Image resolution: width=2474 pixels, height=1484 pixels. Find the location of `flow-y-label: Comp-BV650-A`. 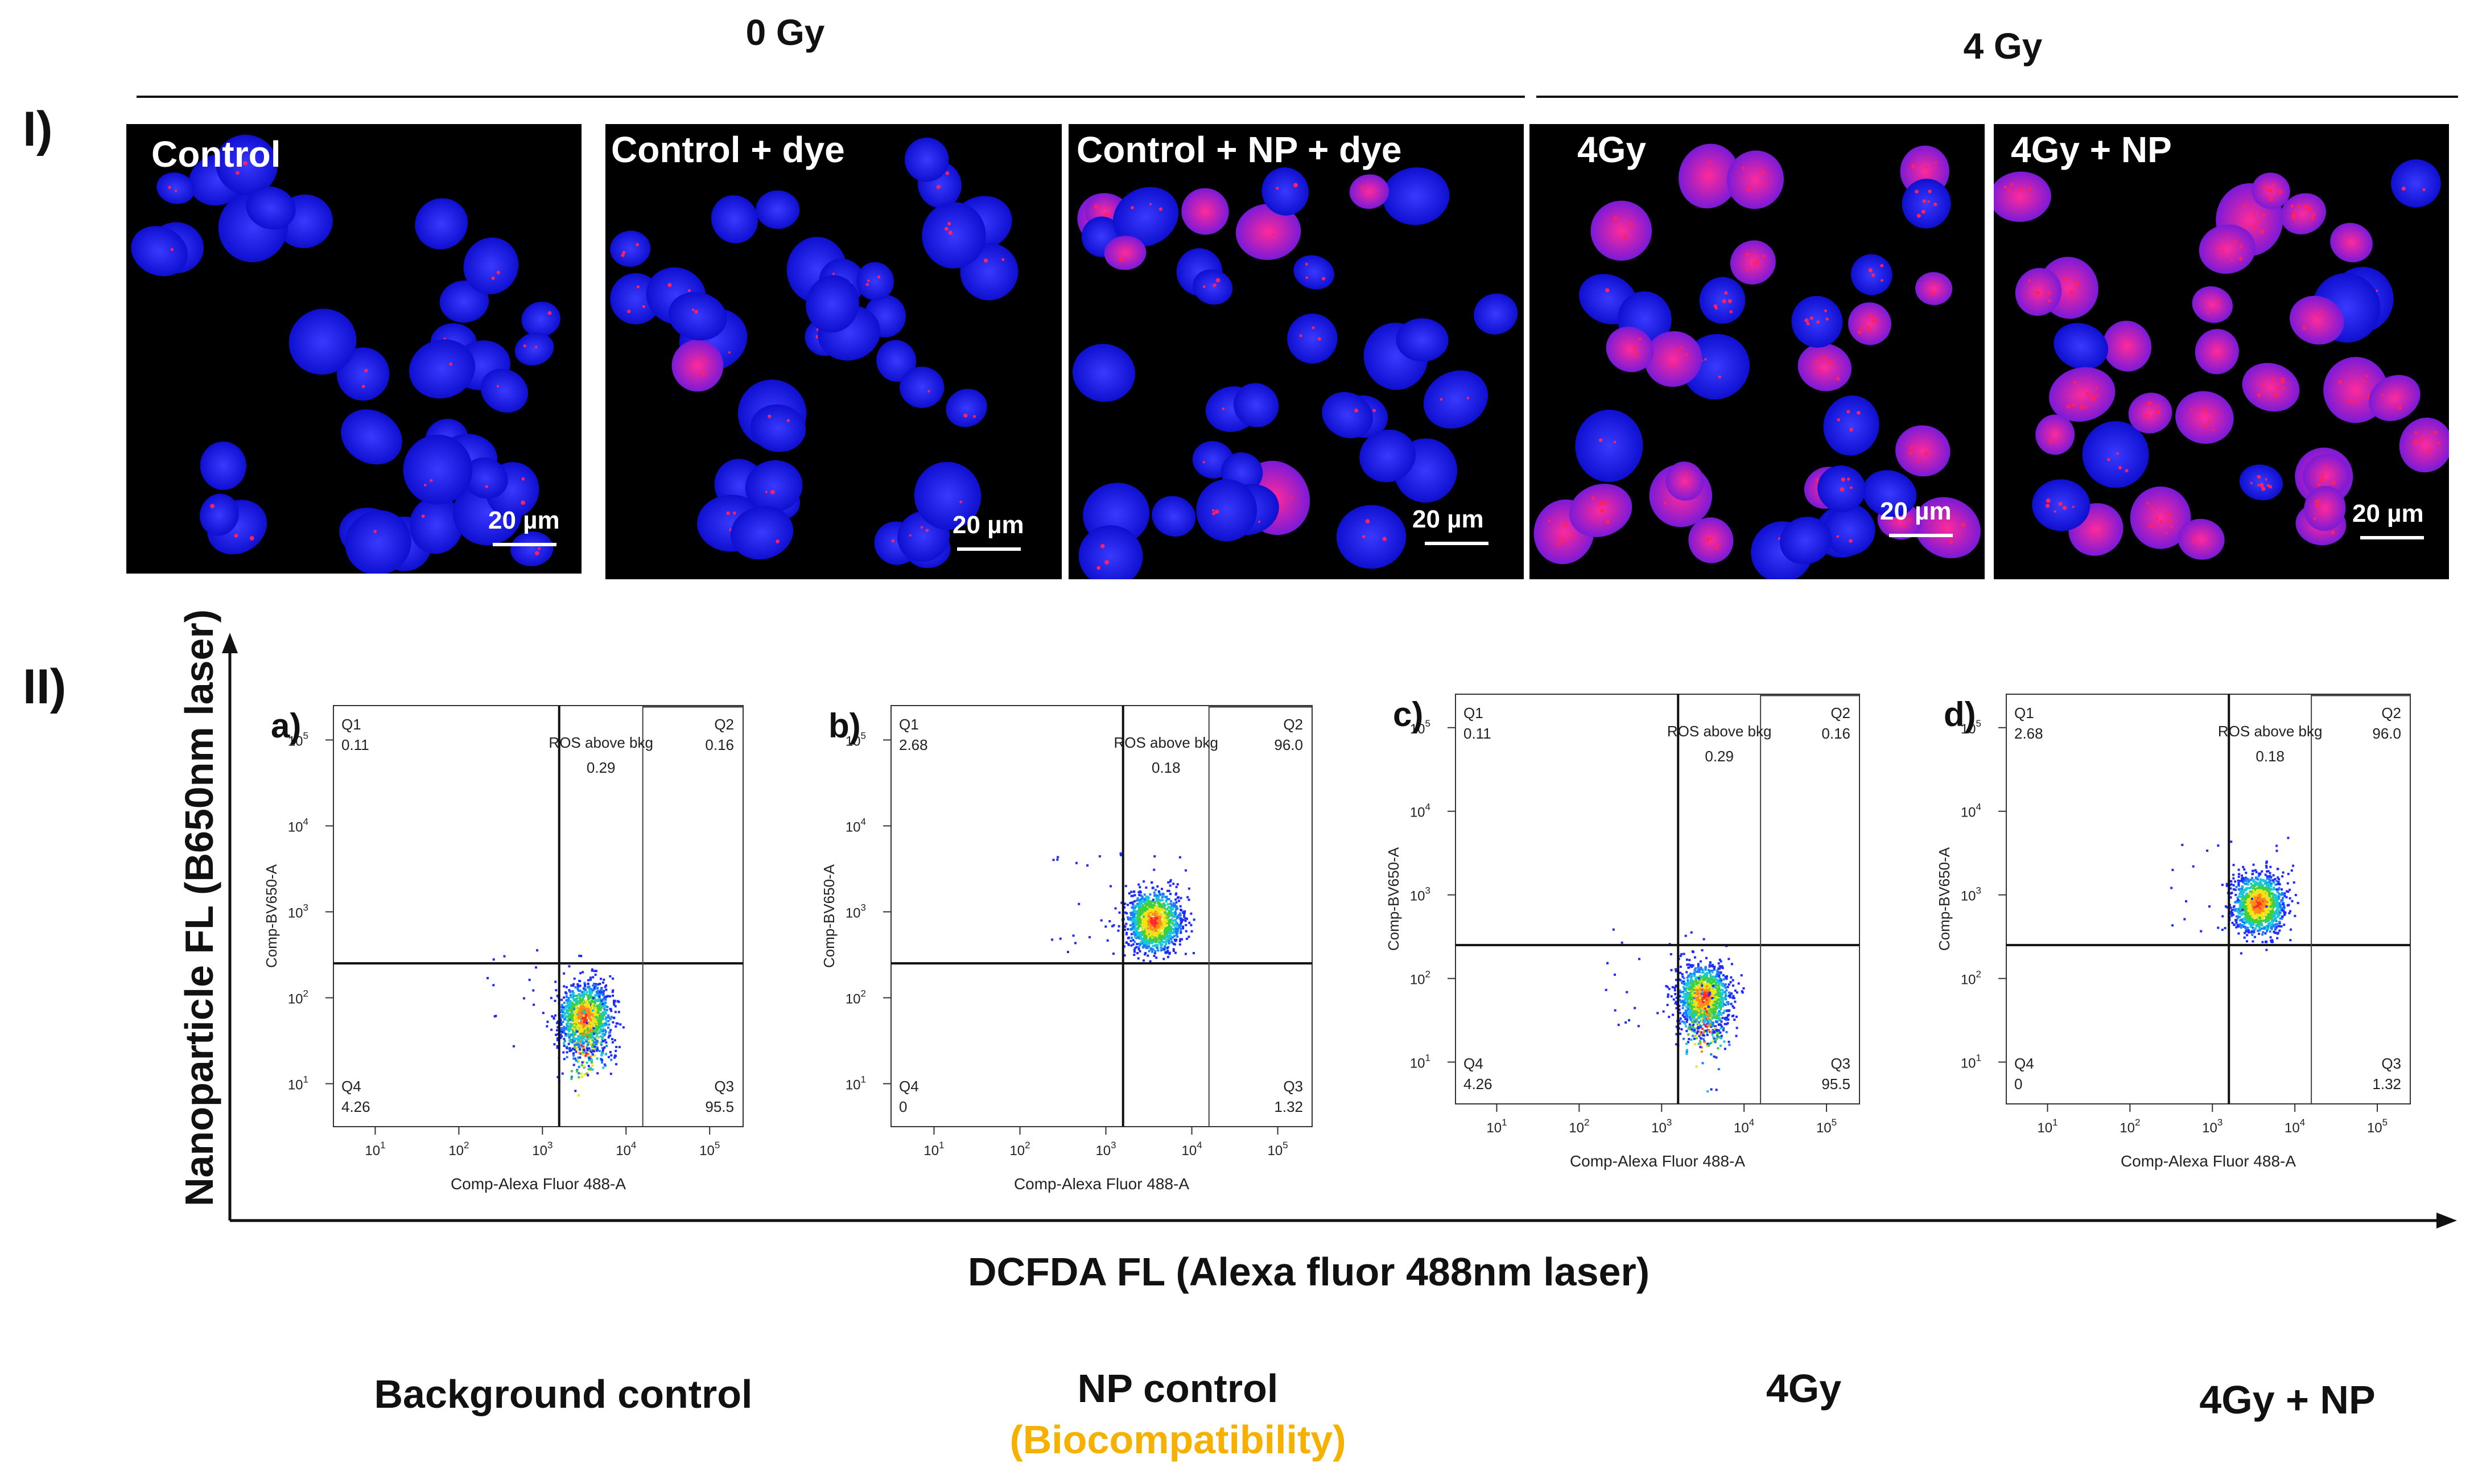

flow-y-label: Comp-BV650-A is located at coordinates (829, 916).